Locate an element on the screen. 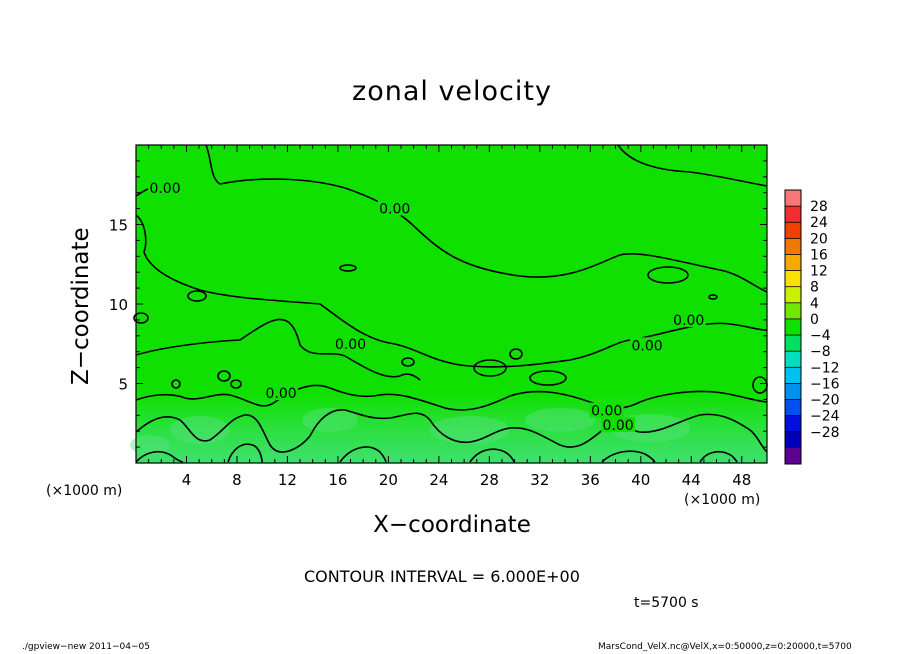 This screenshot has height=654, width=904. x-tick-label: 4 is located at coordinates (187, 480).